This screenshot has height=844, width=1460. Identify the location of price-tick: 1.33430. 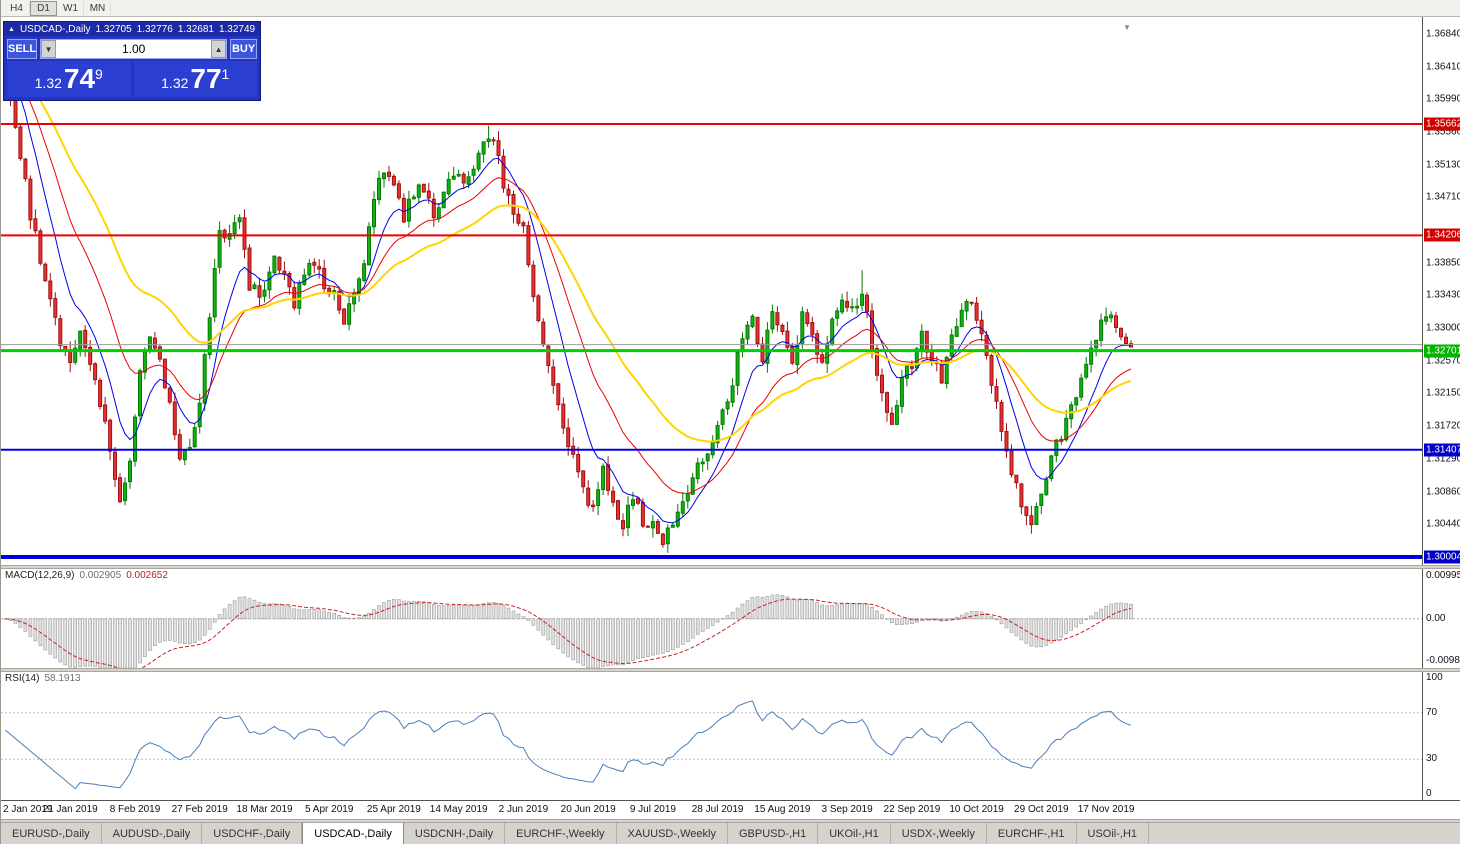
(1443, 295).